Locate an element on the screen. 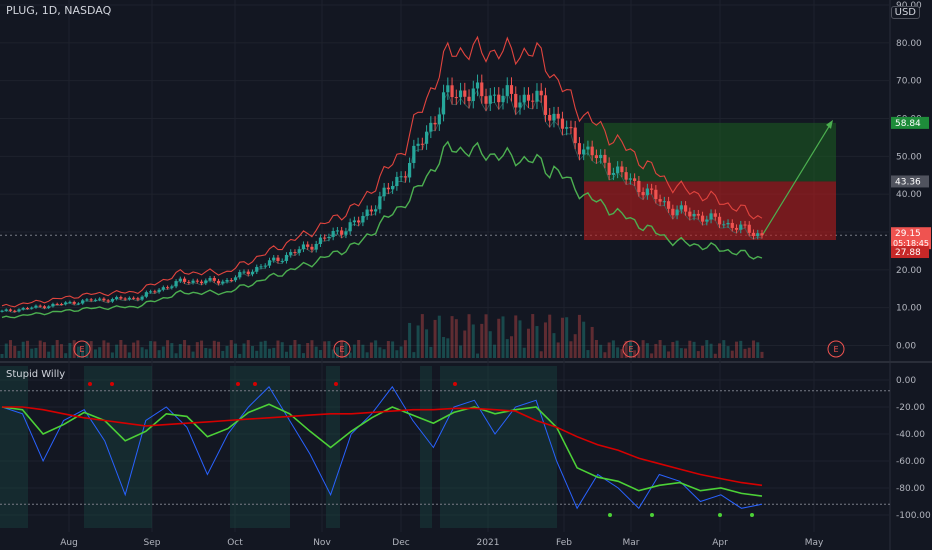 The height and width of the screenshot is (550, 932). signal-dot is located at coordinates (238, 384).